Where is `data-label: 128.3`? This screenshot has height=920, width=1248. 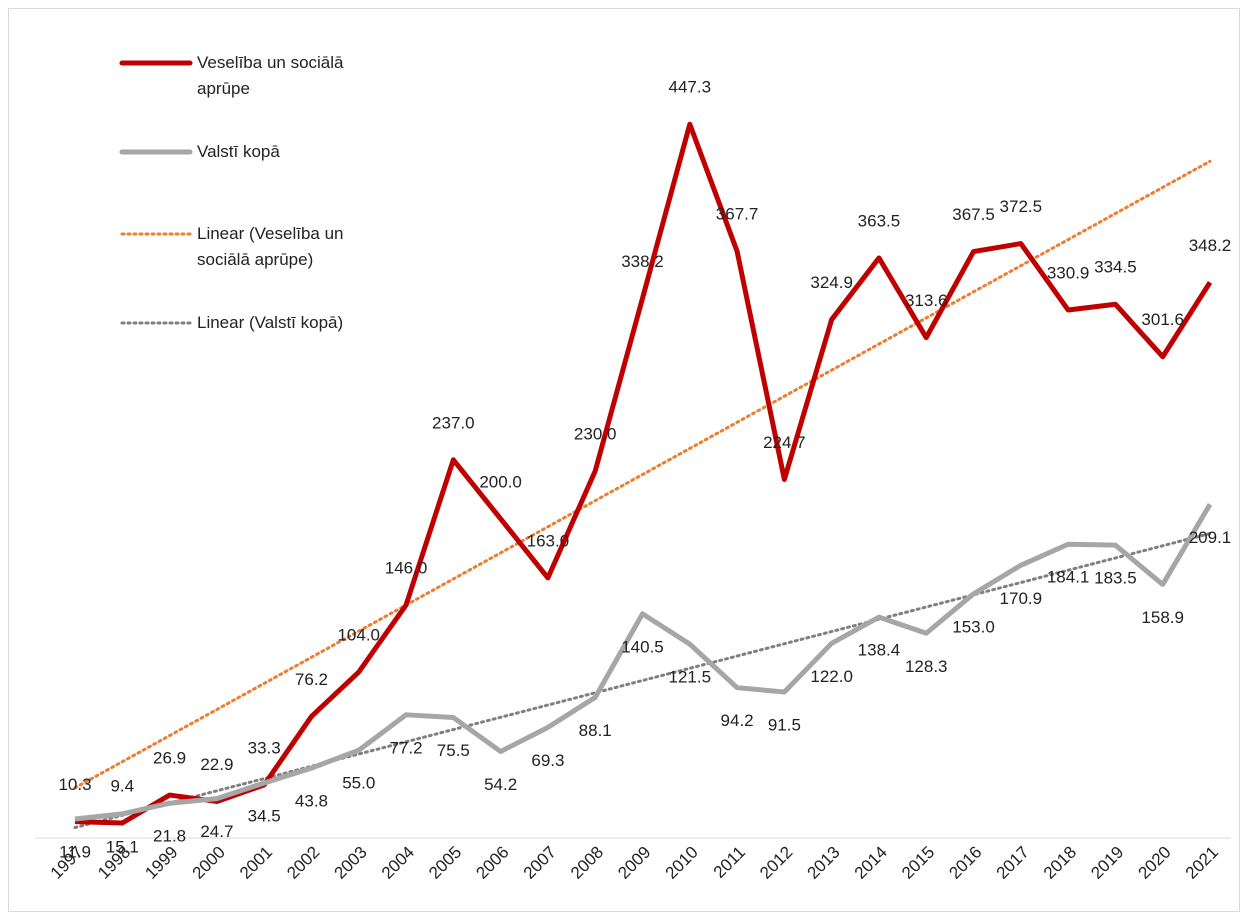 data-label: 128.3 is located at coordinates (926, 666).